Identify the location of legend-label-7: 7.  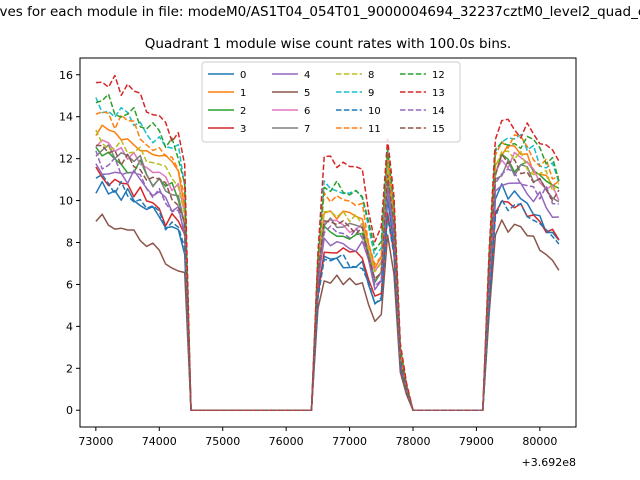
(307, 129).